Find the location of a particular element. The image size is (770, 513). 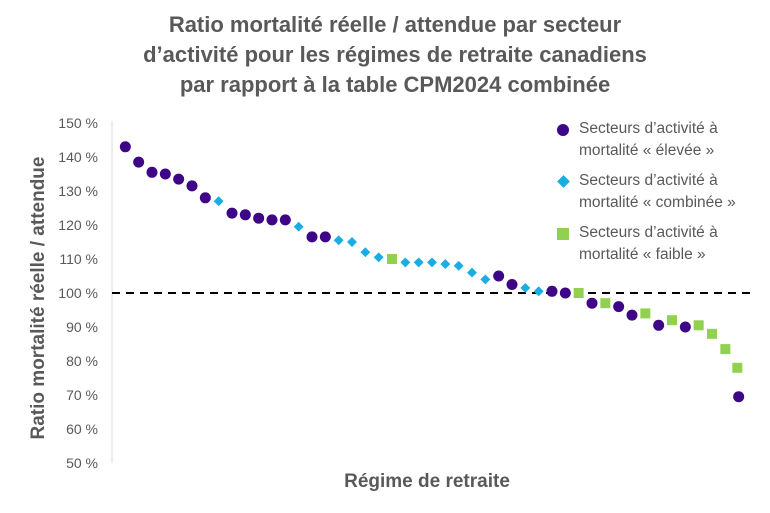

y-tick-label: 110 % is located at coordinates (78, 259).